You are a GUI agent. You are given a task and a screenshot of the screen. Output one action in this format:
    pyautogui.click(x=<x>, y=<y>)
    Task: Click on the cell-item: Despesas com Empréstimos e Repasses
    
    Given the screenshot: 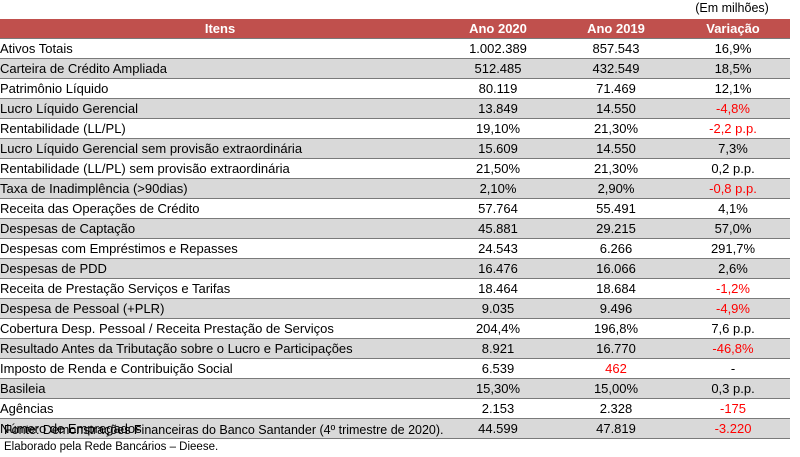 What is the action you would take?
    pyautogui.click(x=220, y=248)
    